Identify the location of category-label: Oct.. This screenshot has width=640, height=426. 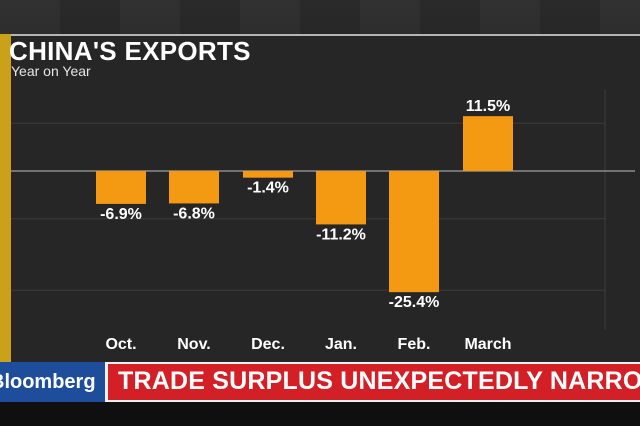
(120, 344).